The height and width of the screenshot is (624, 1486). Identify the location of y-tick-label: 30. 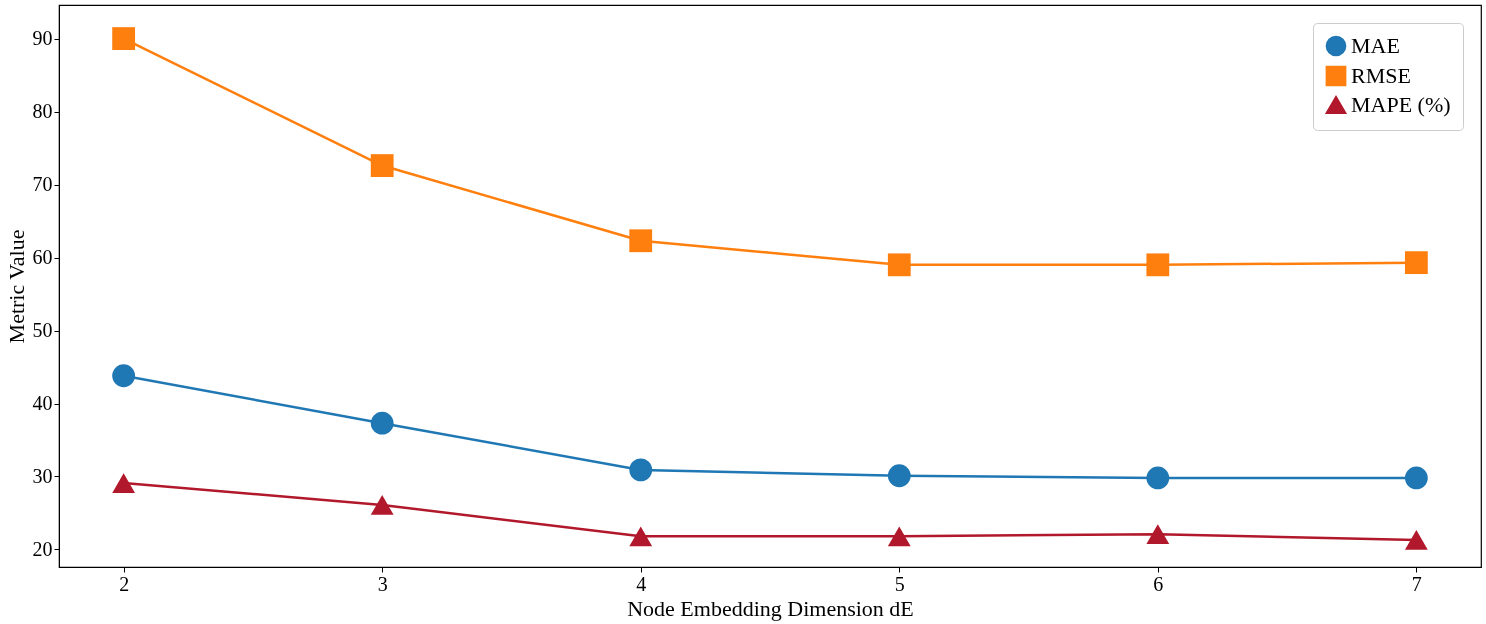
(42, 476).